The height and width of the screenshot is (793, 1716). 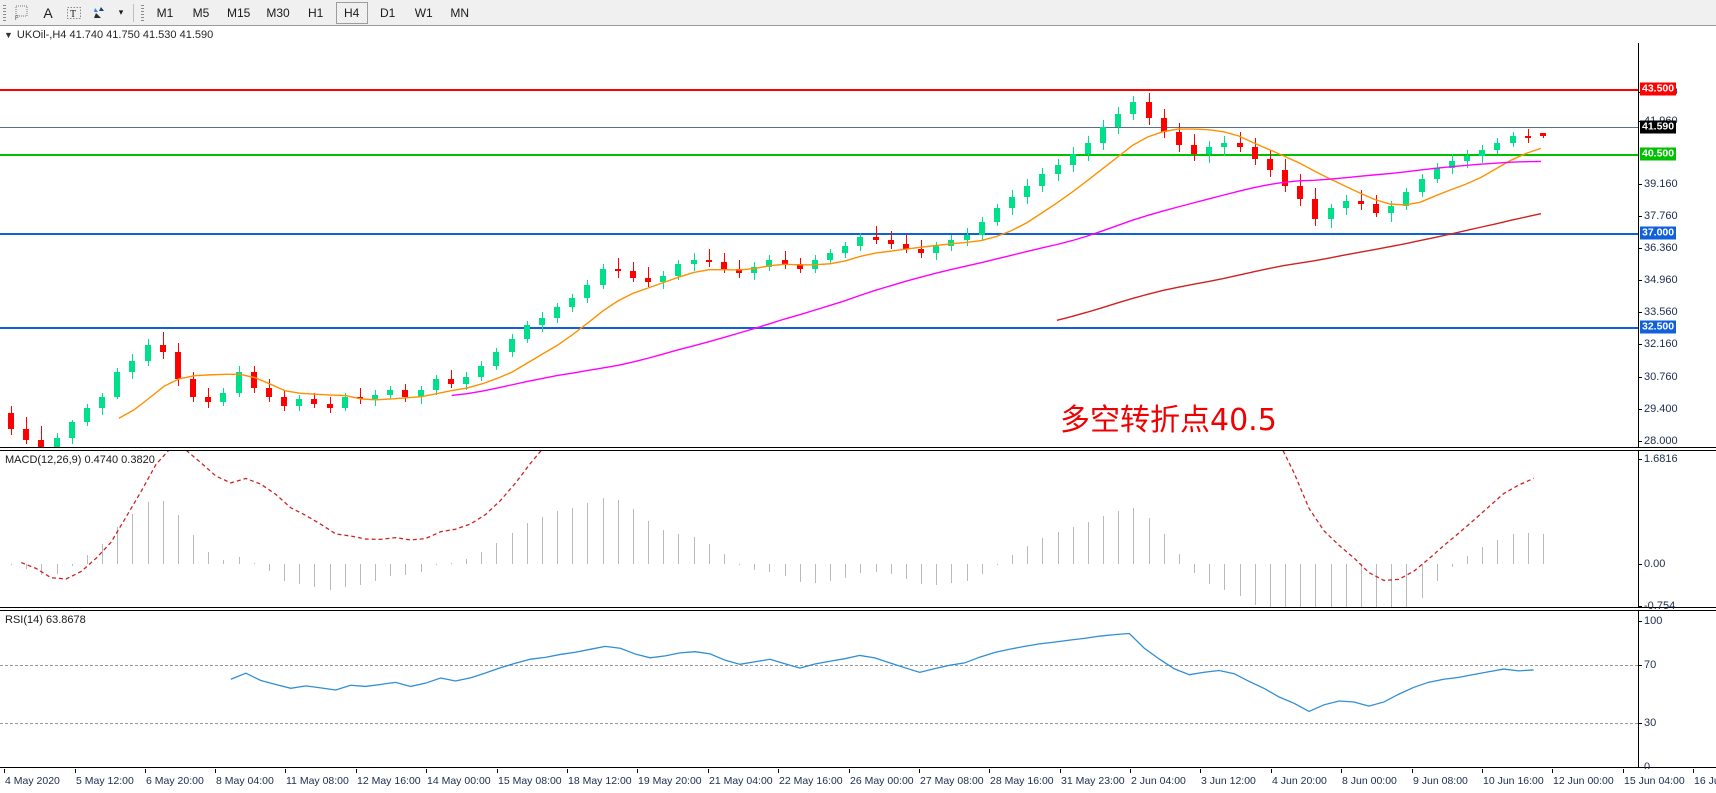 I want to click on timeframe-w1: W1, so click(x=424, y=13).